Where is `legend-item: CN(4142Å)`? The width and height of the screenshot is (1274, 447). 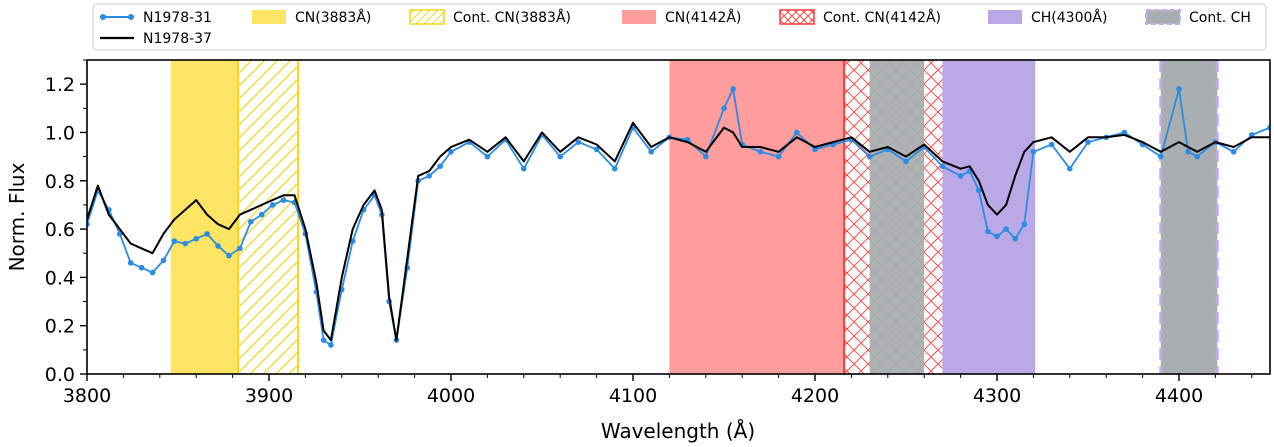
legend-item: CN(4142Å) is located at coordinates (681, 17).